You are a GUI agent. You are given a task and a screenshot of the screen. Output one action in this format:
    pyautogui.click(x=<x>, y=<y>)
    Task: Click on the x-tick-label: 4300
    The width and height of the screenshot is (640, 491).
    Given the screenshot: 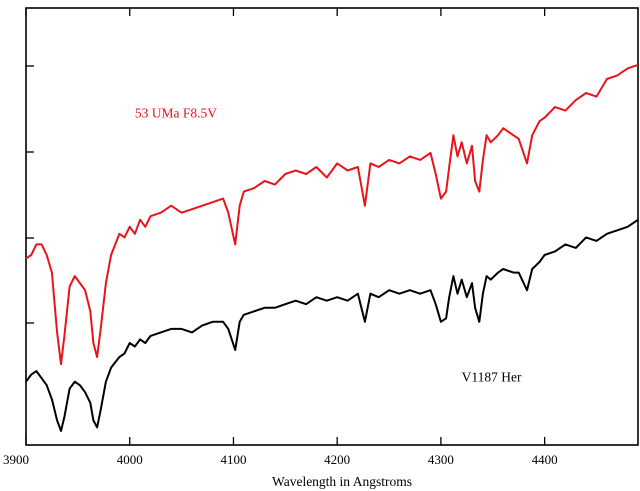 What is the action you would take?
    pyautogui.click(x=441, y=459)
    